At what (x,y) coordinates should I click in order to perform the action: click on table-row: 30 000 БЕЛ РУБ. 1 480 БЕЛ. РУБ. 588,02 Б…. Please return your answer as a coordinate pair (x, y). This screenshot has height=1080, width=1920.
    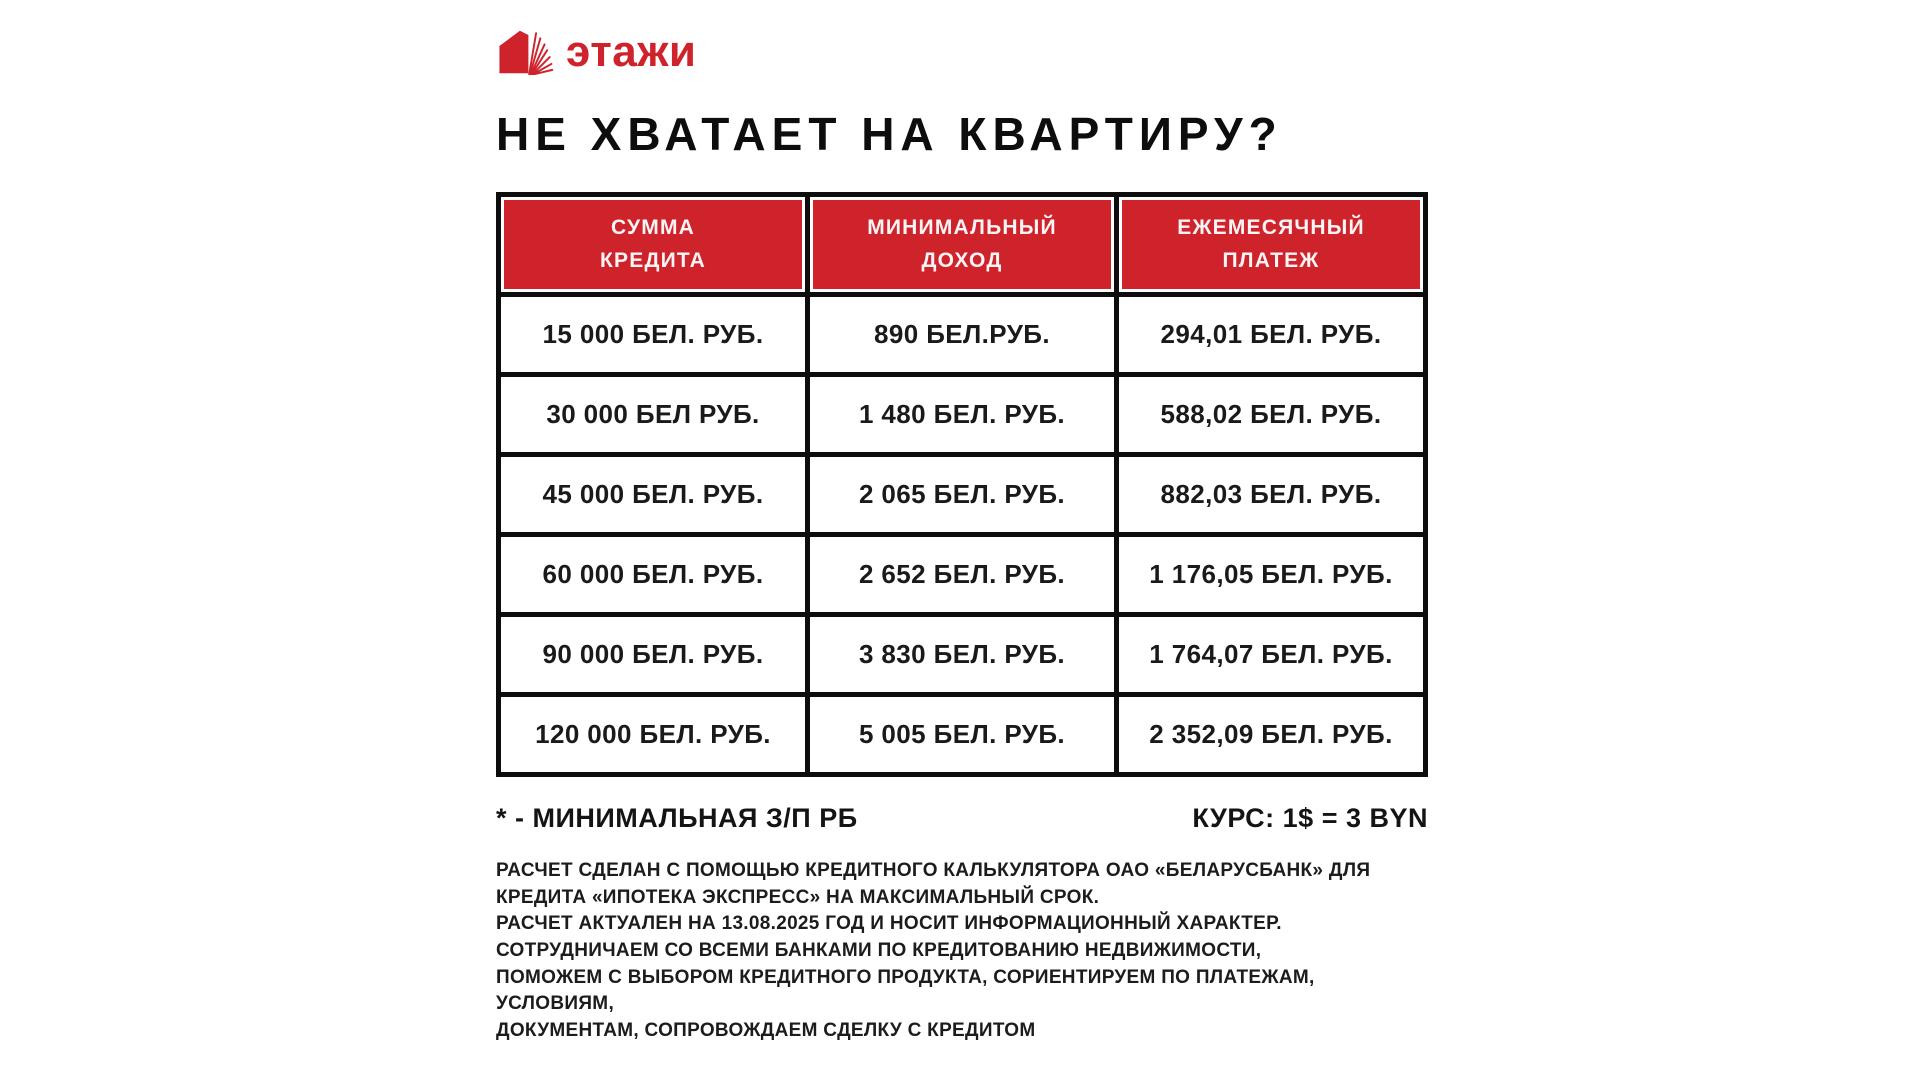
    Looking at the image, I should click on (962, 415).